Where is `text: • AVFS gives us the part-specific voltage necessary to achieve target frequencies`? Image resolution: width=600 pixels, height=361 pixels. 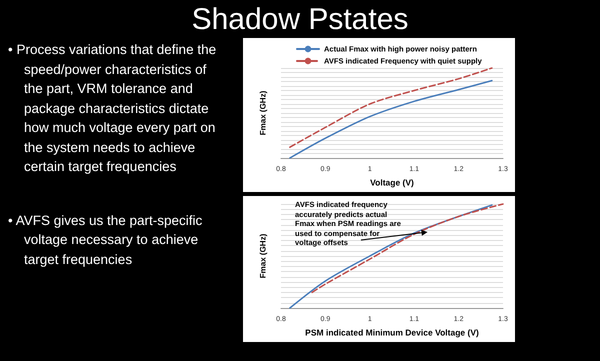 text: • AVFS gives us the part-specific voltage necessary to achieve target frequencies is located at coordinates (106, 240).